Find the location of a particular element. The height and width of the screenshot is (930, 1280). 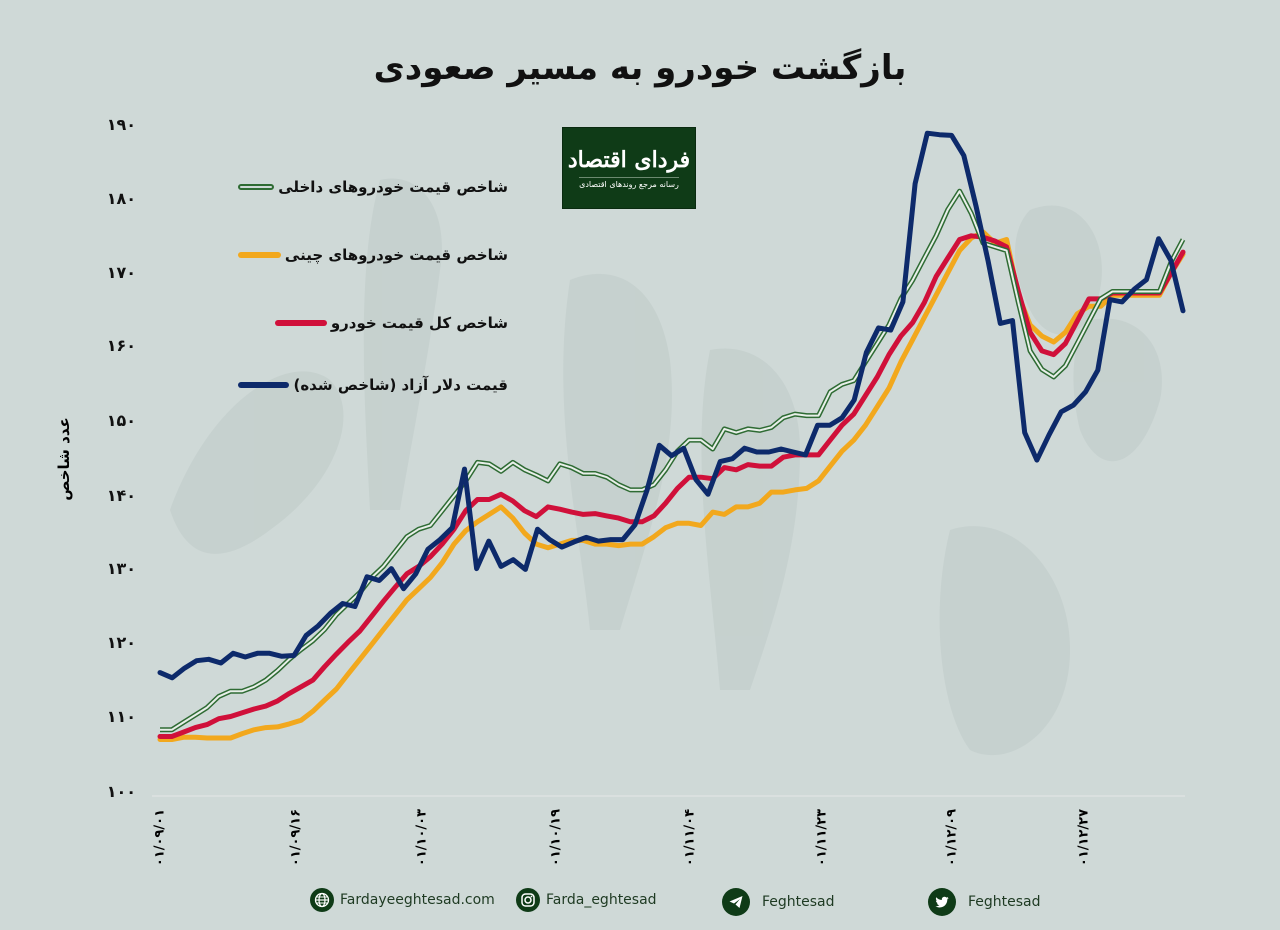

legend-label: قیمت دلار آزاد (شاخص شده) is located at coordinates (400, 385).